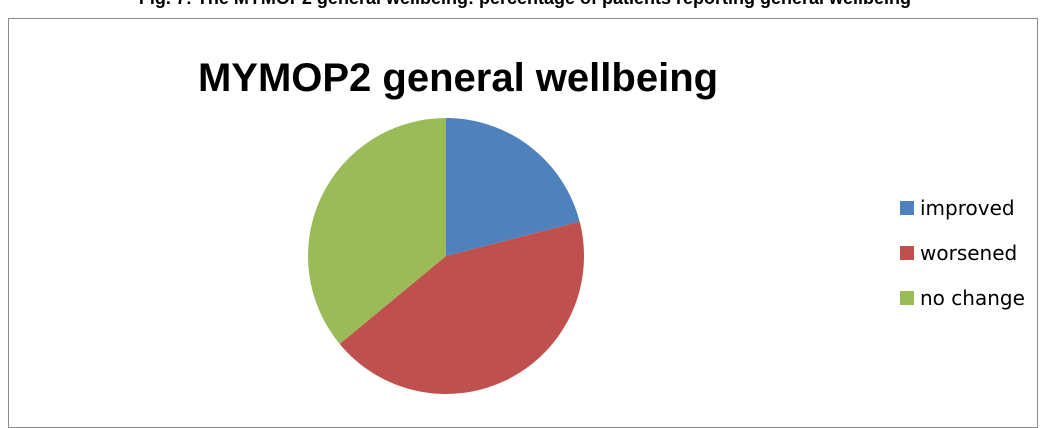 This screenshot has width=1050, height=428. I want to click on pie-slice-no-change, so click(376, 231).